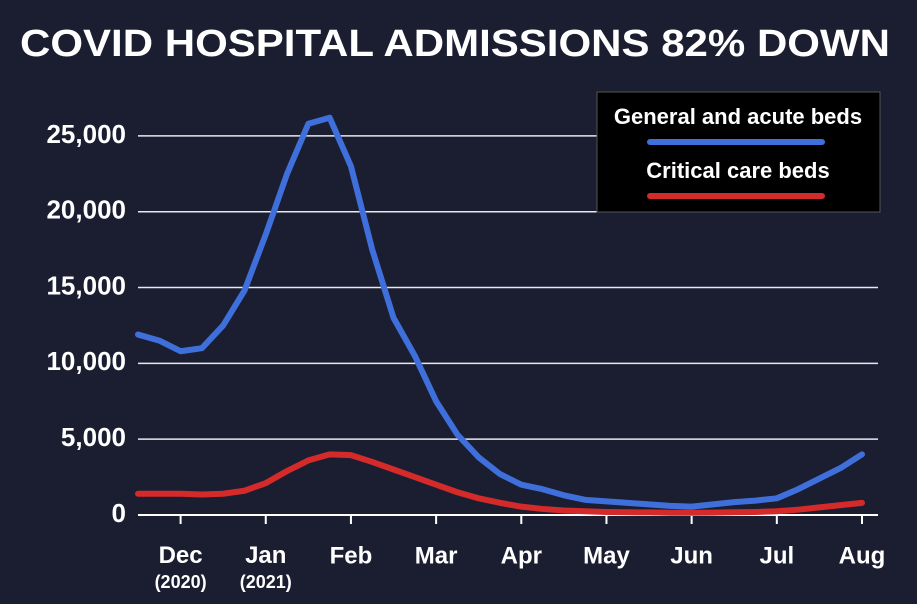 Image resolution: width=917 pixels, height=604 pixels. What do you see at coordinates (455, 44) in the screenshot?
I see `chart-title: COVID HOSPITAL ADMISSIONS 82% DOWN` at bounding box center [455, 44].